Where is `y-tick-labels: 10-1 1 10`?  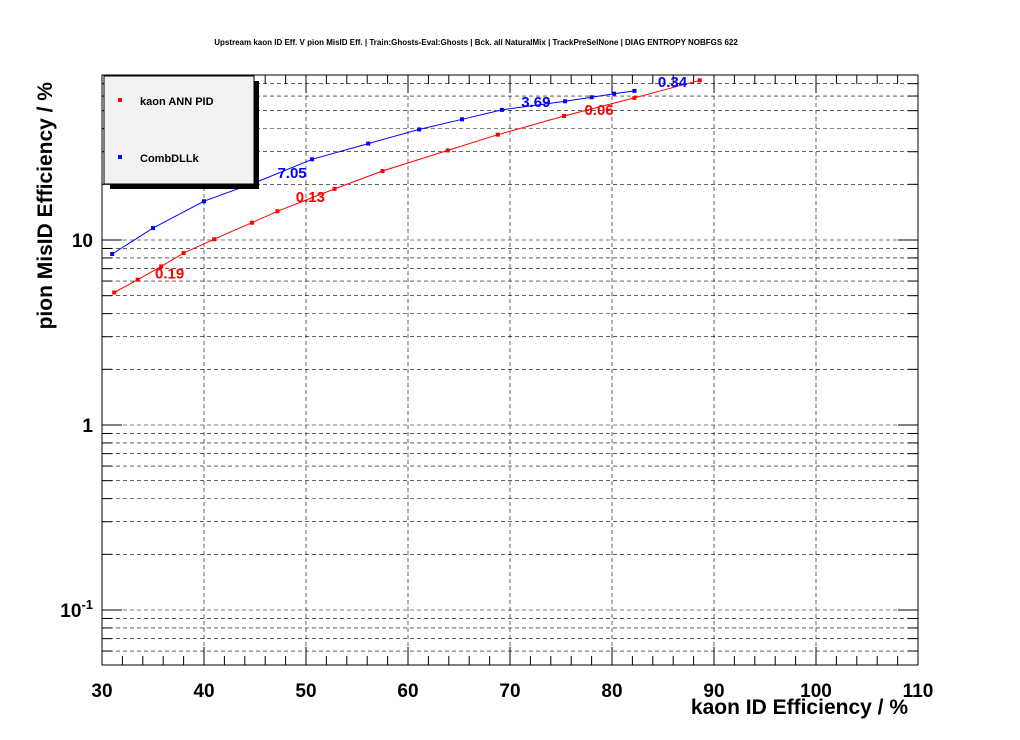
y-tick-labels: 10-1 1 10 is located at coordinates (76, 426).